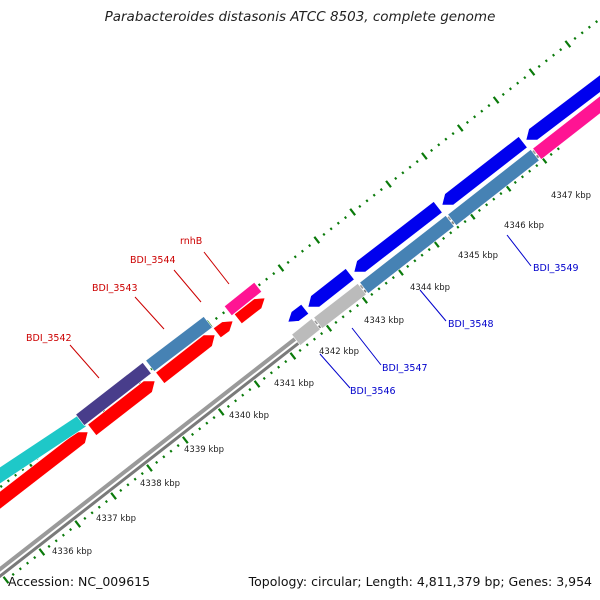 The height and width of the screenshot is (600, 600). What do you see at coordinates (566, 127) in the screenshot?
I see `gene-bar-magenta` at bounding box center [566, 127].